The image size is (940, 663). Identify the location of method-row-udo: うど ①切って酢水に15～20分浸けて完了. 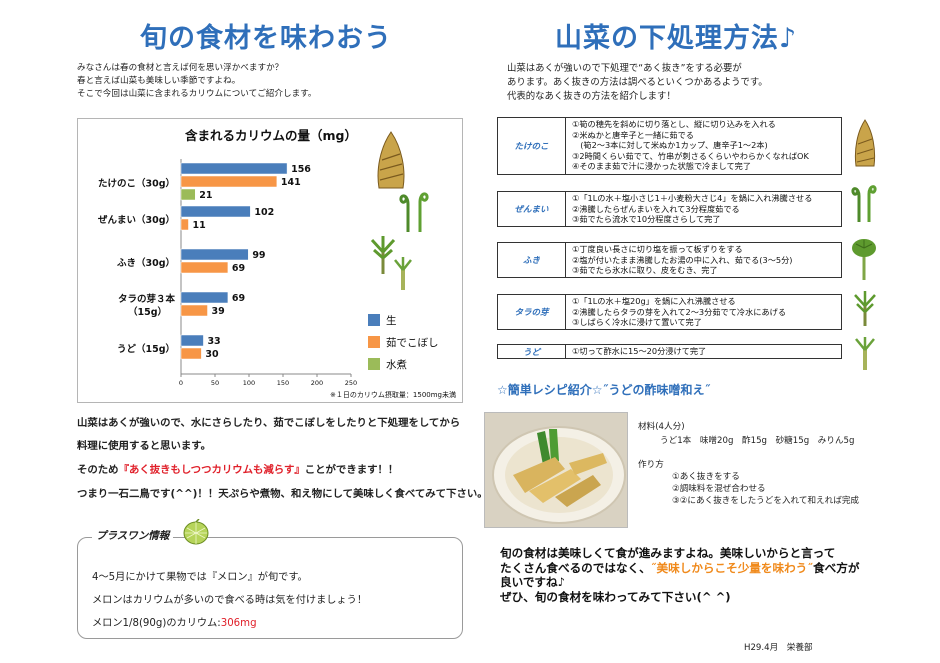
(669, 351).